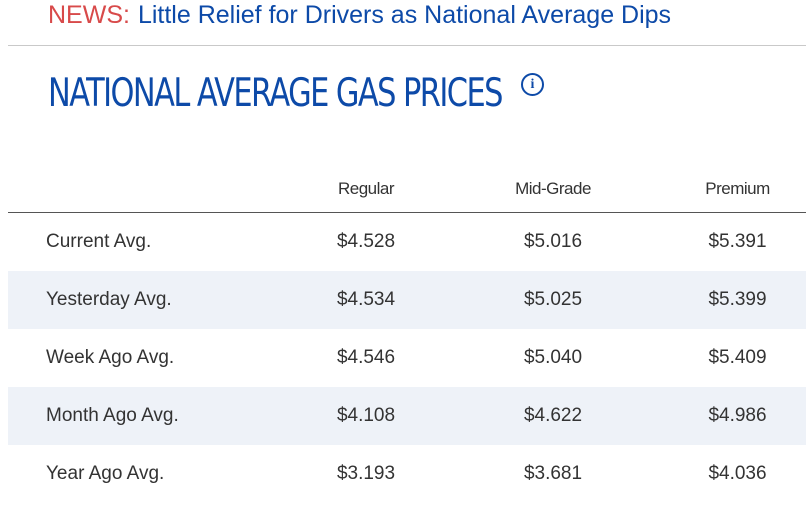  What do you see at coordinates (110, 357) in the screenshot?
I see `row-label: Week Ago Avg.` at bounding box center [110, 357].